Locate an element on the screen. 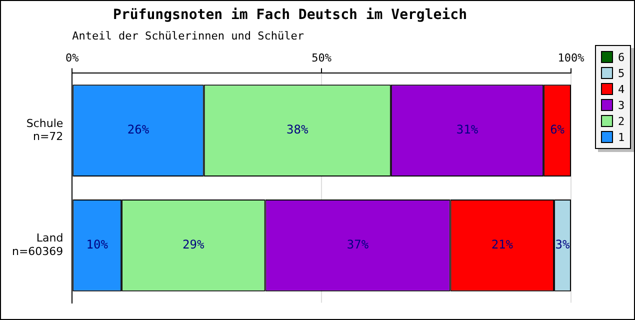 Image resolution: width=635 pixels, height=320 pixels. data-label: 38% is located at coordinates (298, 129).